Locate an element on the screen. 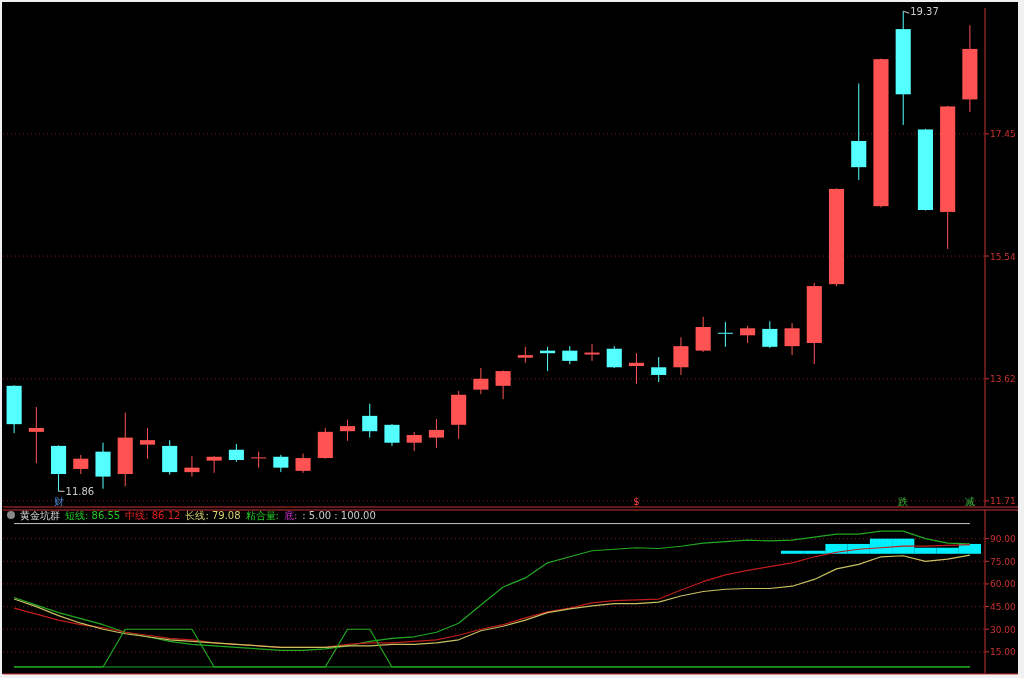 Image resolution: width=1024 pixels, height=678 pixels. annotation: 底: is located at coordinates (290, 515).